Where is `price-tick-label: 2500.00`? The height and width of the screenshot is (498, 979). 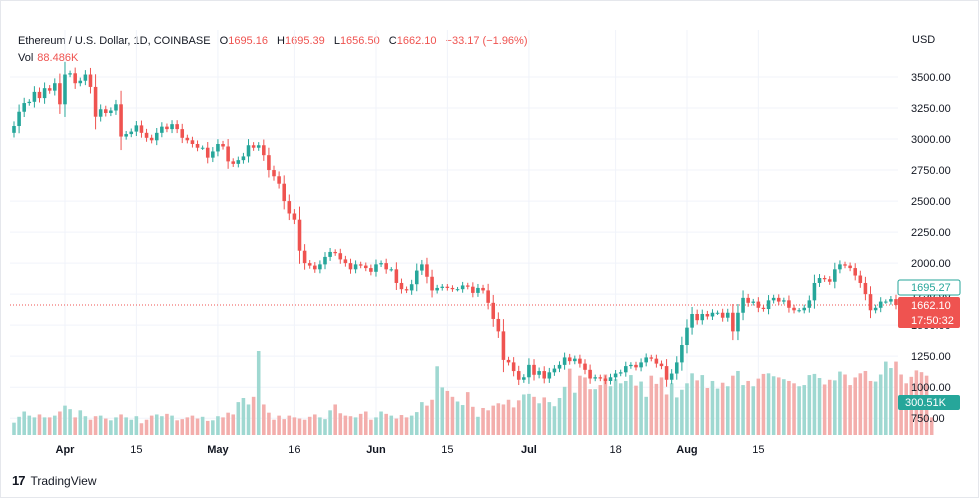 price-tick-label: 2500.00 is located at coordinates (931, 202).